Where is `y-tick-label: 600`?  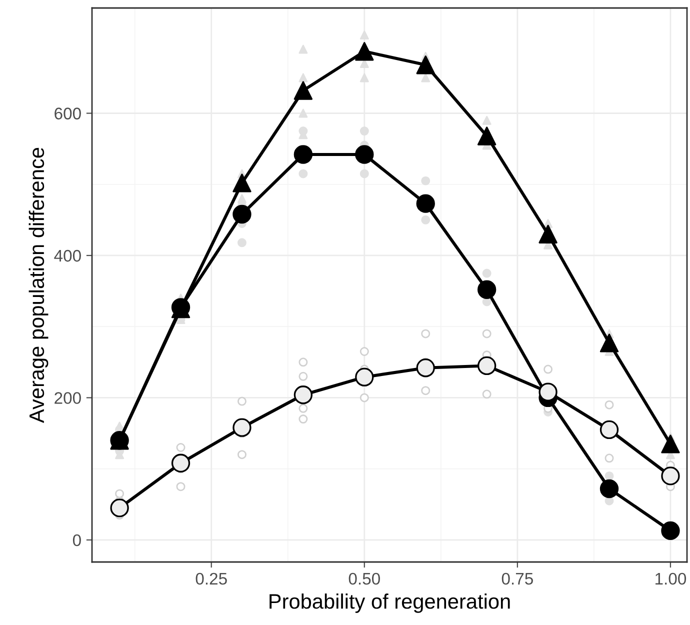 y-tick-label: 600 is located at coordinates (67, 114).